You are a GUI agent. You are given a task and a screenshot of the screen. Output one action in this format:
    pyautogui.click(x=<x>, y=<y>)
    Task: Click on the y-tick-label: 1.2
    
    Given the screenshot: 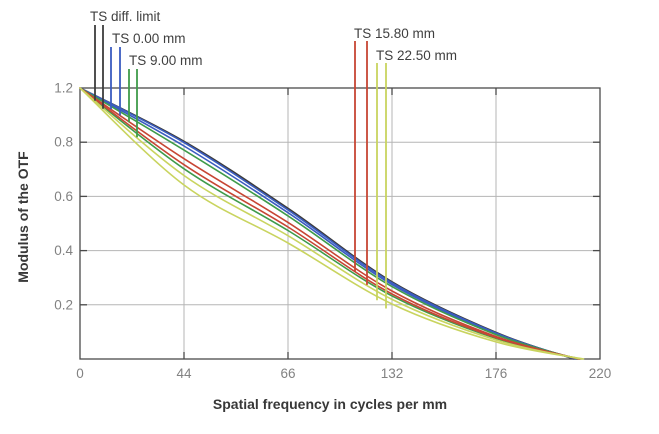 What is the action you would take?
    pyautogui.click(x=63, y=88)
    